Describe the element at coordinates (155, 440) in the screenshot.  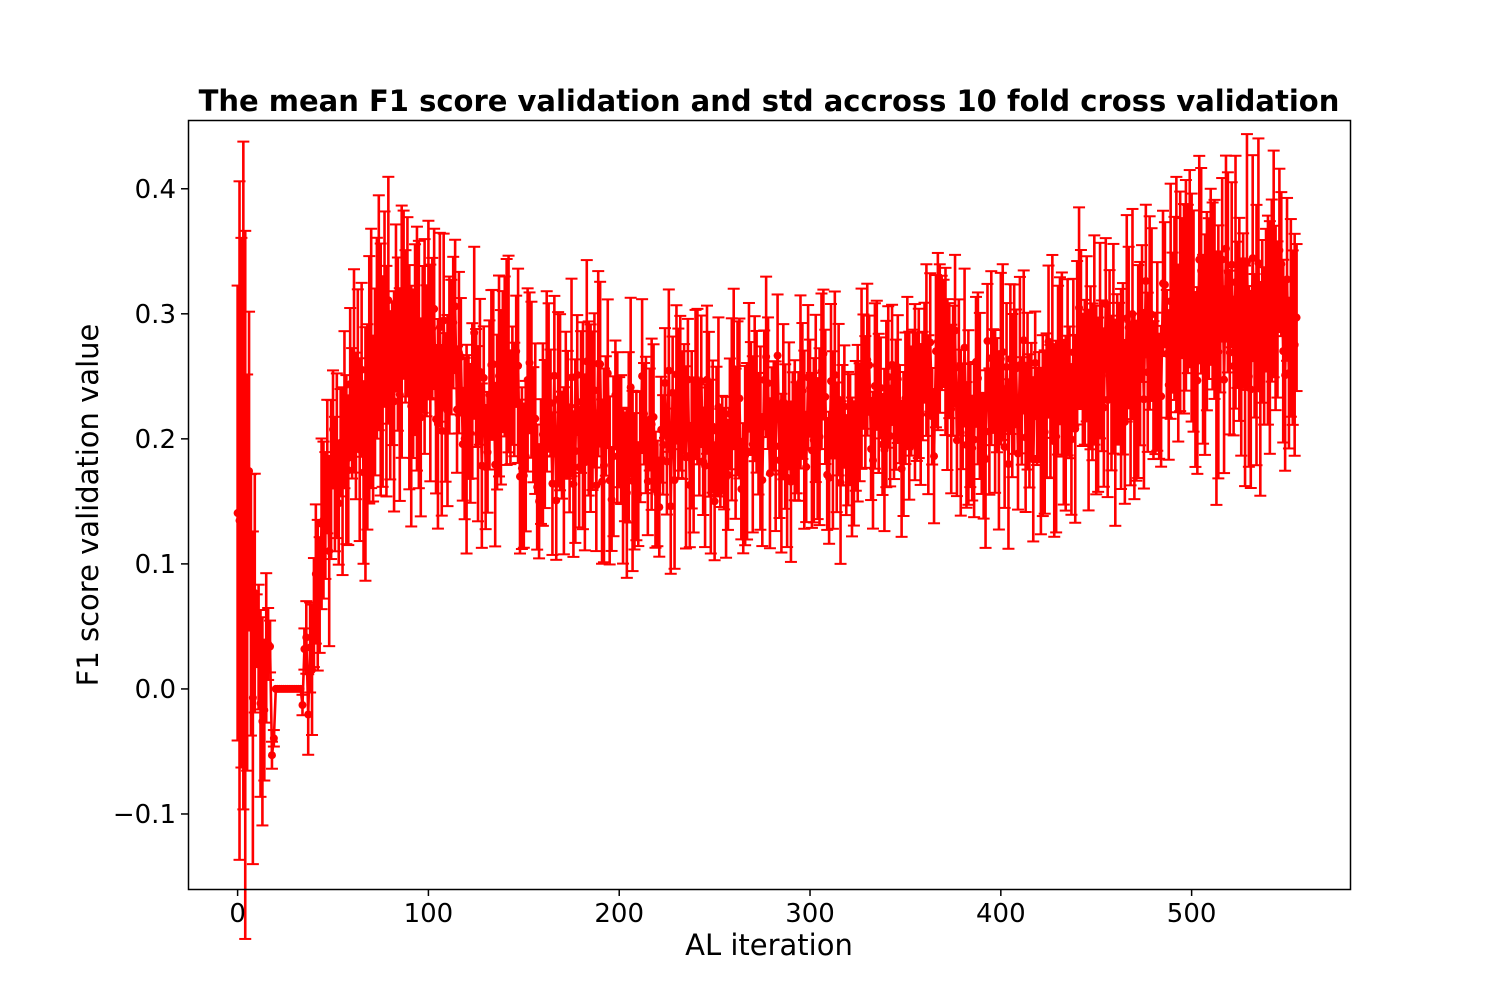
I see `y-tick-label: 0.2` at that location.